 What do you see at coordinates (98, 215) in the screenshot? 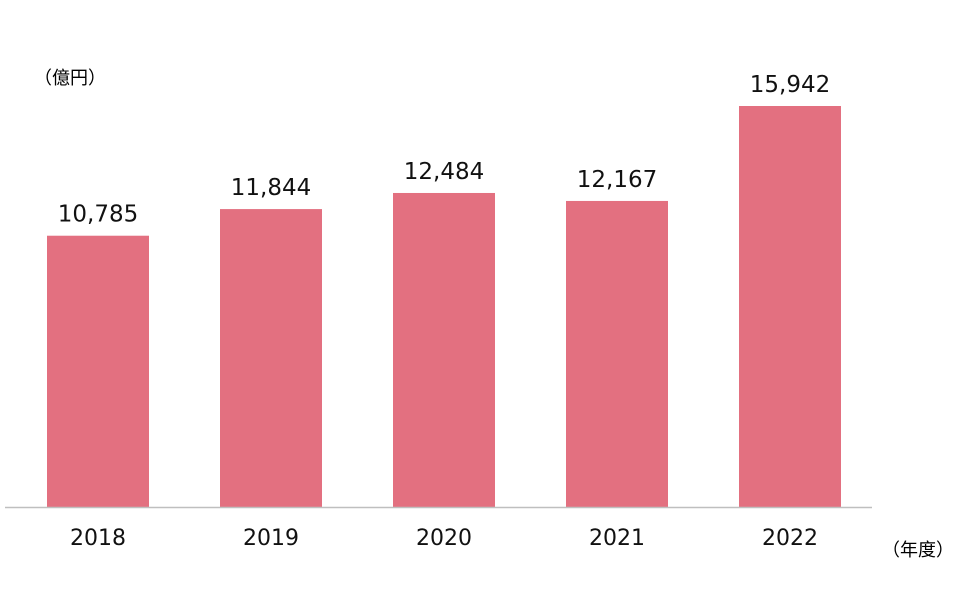
I see `value-label-2018: 10,785` at bounding box center [98, 215].